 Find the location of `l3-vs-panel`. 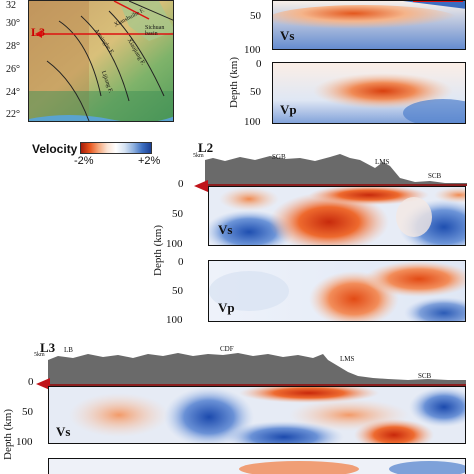

l3-vs-panel is located at coordinates (257, 415).